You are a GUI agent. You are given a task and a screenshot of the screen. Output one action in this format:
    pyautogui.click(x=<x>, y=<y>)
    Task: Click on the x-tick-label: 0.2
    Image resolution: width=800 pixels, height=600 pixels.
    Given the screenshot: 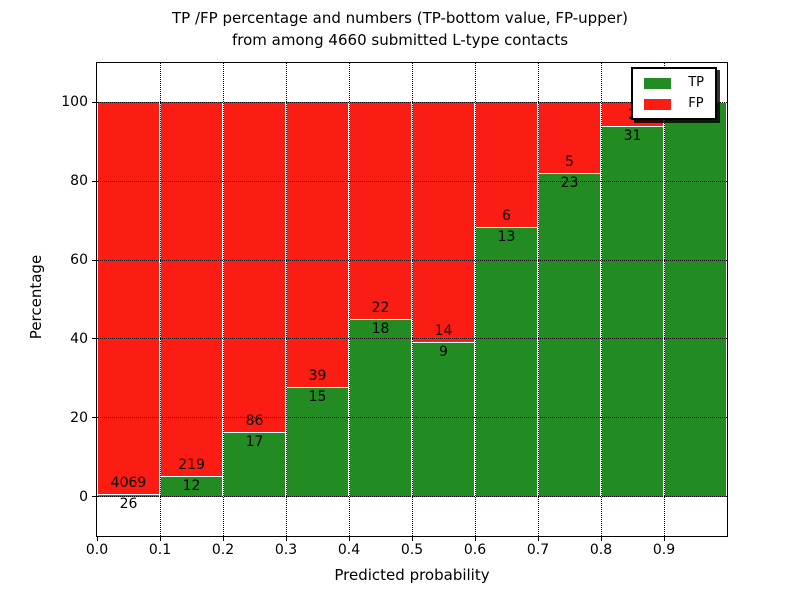 What is the action you would take?
    pyautogui.click(x=223, y=550)
    